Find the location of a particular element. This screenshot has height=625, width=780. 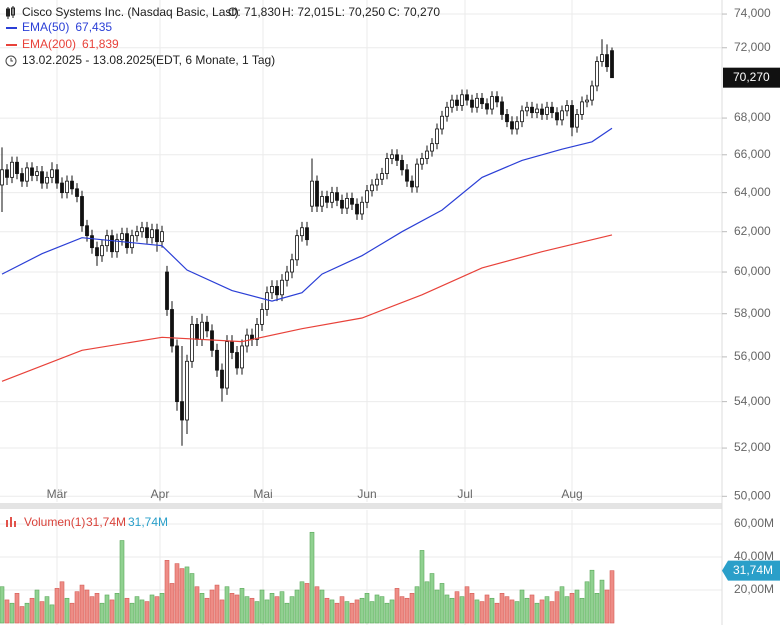

y-tick-label: 60,00M is located at coordinates (754, 523).